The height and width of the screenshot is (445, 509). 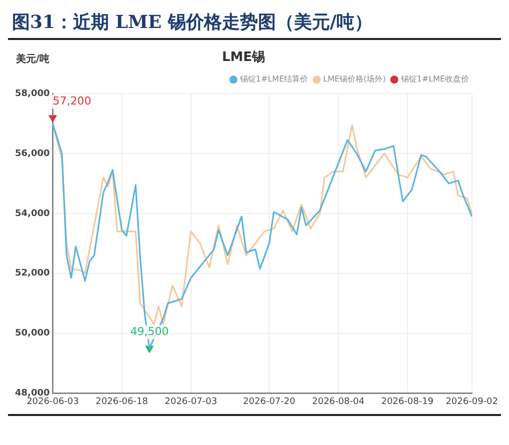 What do you see at coordinates (338, 401) in the screenshot?
I see `x-tick-label: 2026-08-04` at bounding box center [338, 401].